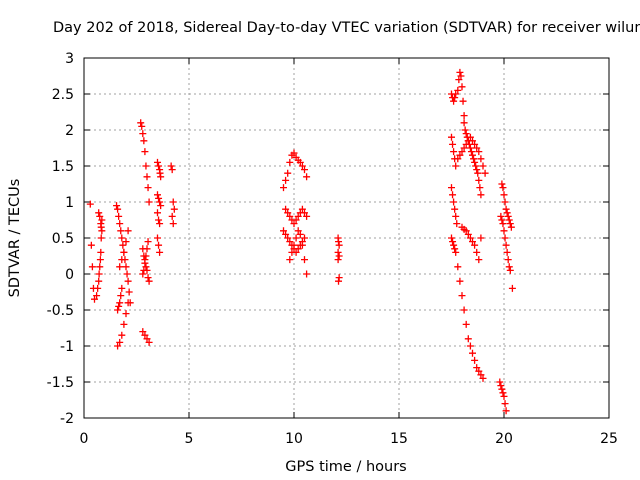  What do you see at coordinates (84, 439) in the screenshot?
I see `x-tick-label: 0` at bounding box center [84, 439].